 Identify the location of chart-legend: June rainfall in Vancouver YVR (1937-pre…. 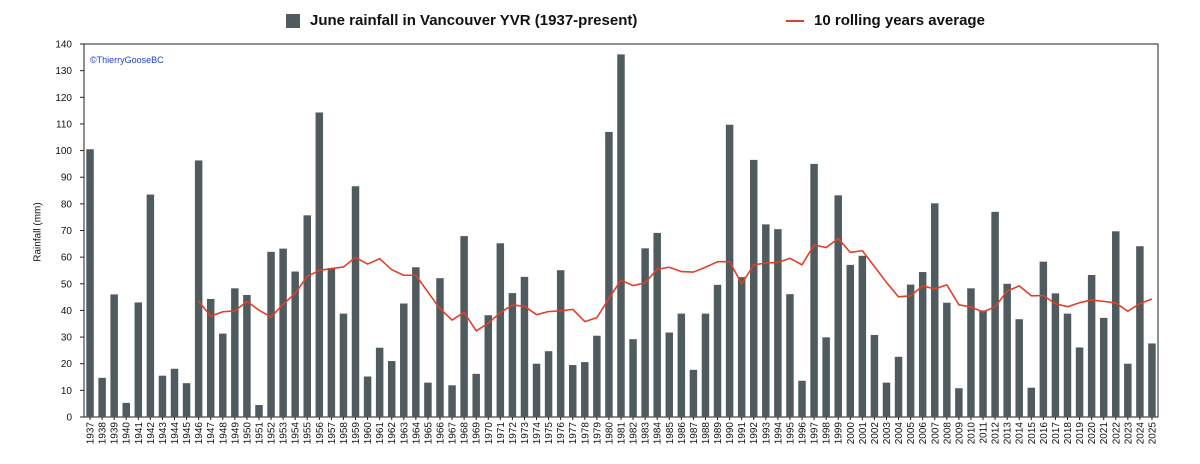
(600, 24).